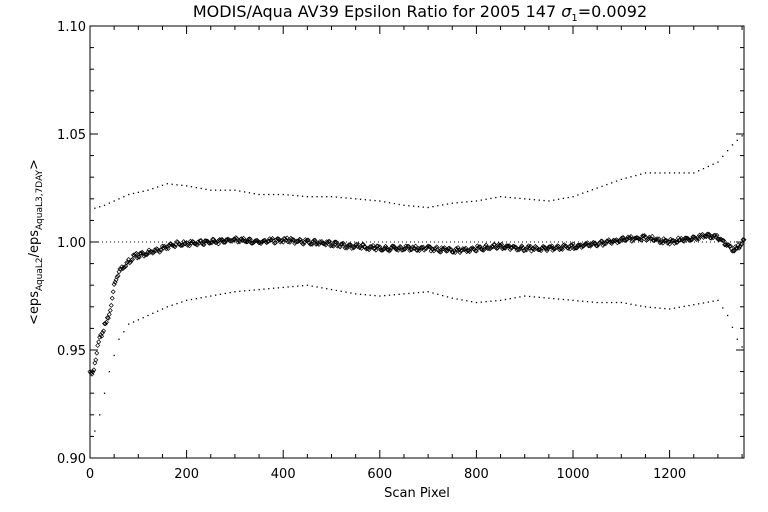 Image resolution: width=768 pixels, height=512 pixels. I want to click on y-axis-label-post: >, so click(34, 164).